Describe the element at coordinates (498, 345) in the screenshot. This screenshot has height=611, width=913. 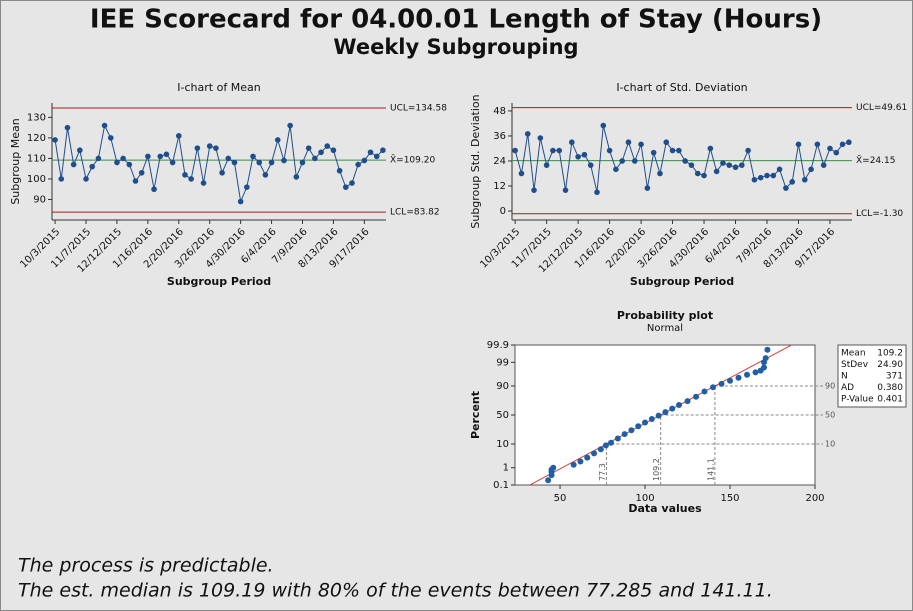
I see `y-tick-label: 99.9` at that location.